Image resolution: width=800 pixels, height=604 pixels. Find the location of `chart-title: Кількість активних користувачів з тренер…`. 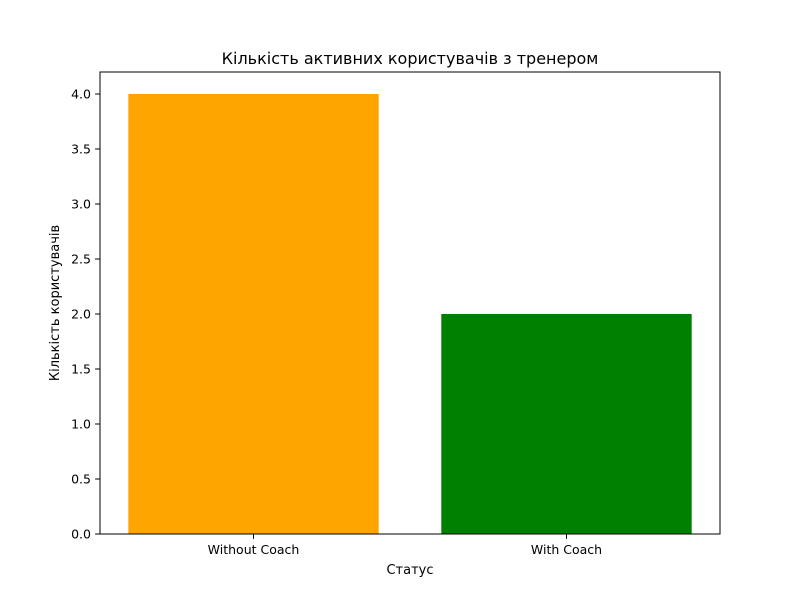

chart-title: Кількість активних користувачів з тренер… is located at coordinates (410, 58).